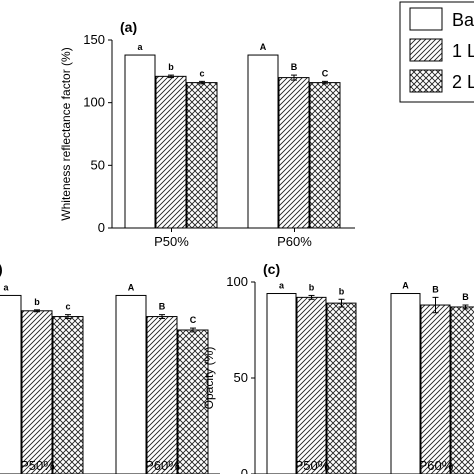 The height and width of the screenshot is (474, 474). What do you see at coordinates (209, 378) in the screenshot?
I see `y-axis-label: Opacity (%)` at bounding box center [209, 378].